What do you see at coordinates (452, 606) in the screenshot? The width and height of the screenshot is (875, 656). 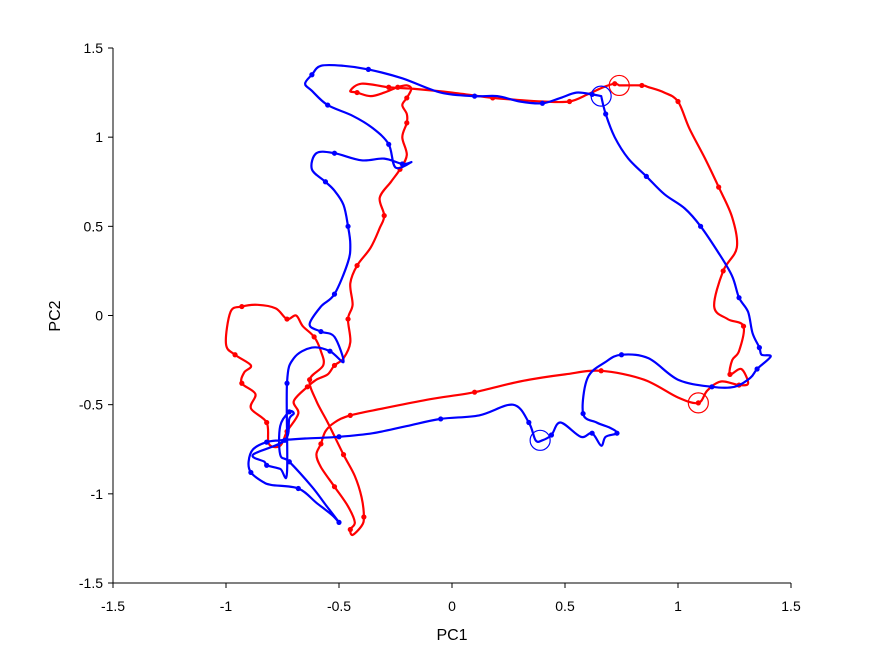 I see `x-tick-label: 0` at bounding box center [452, 606].